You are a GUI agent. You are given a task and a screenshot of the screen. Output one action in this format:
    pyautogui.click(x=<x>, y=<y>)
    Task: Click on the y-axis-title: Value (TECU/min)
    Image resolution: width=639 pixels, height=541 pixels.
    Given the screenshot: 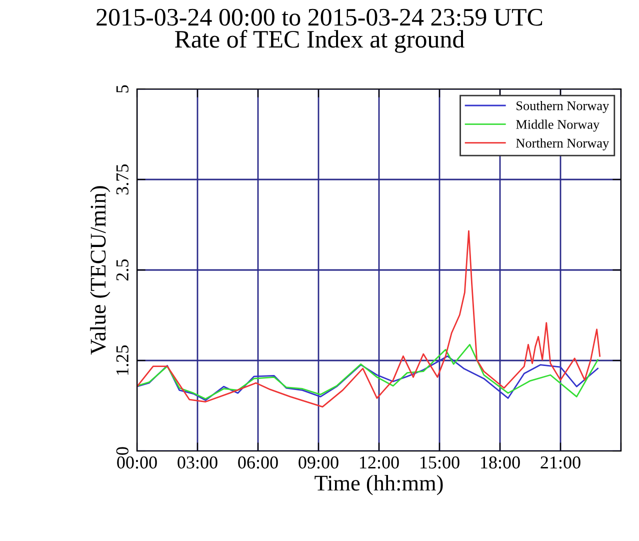 What is the action you would take?
    pyautogui.click(x=100, y=270)
    